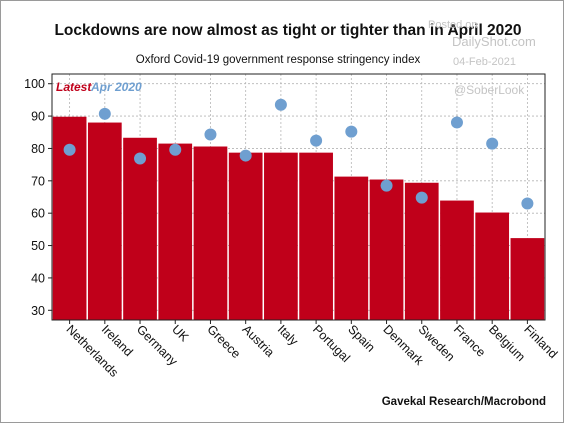 The height and width of the screenshot is (423, 564). Describe the element at coordinates (74, 87) in the screenshot. I see `legend-latest: Latest` at that location.